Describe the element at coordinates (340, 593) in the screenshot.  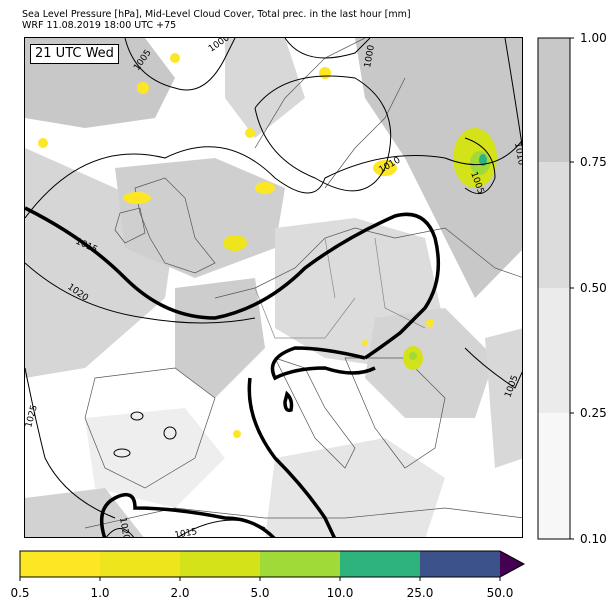
I see `precip-tick-label: 10.0` at that location.